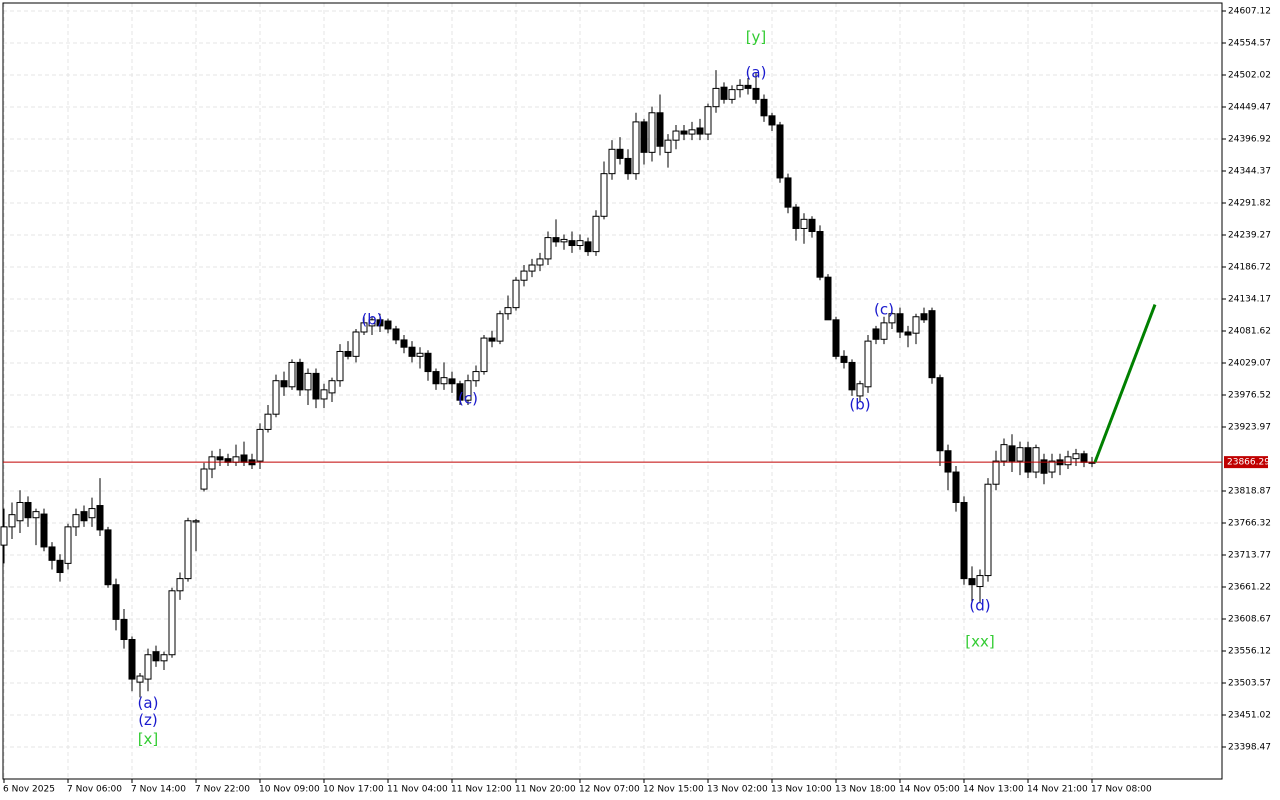 This screenshot has height=800, width=1280. Describe the element at coordinates (417, 790) in the screenshot. I see `x-tick-label: 11 Nov 04:00` at that location.